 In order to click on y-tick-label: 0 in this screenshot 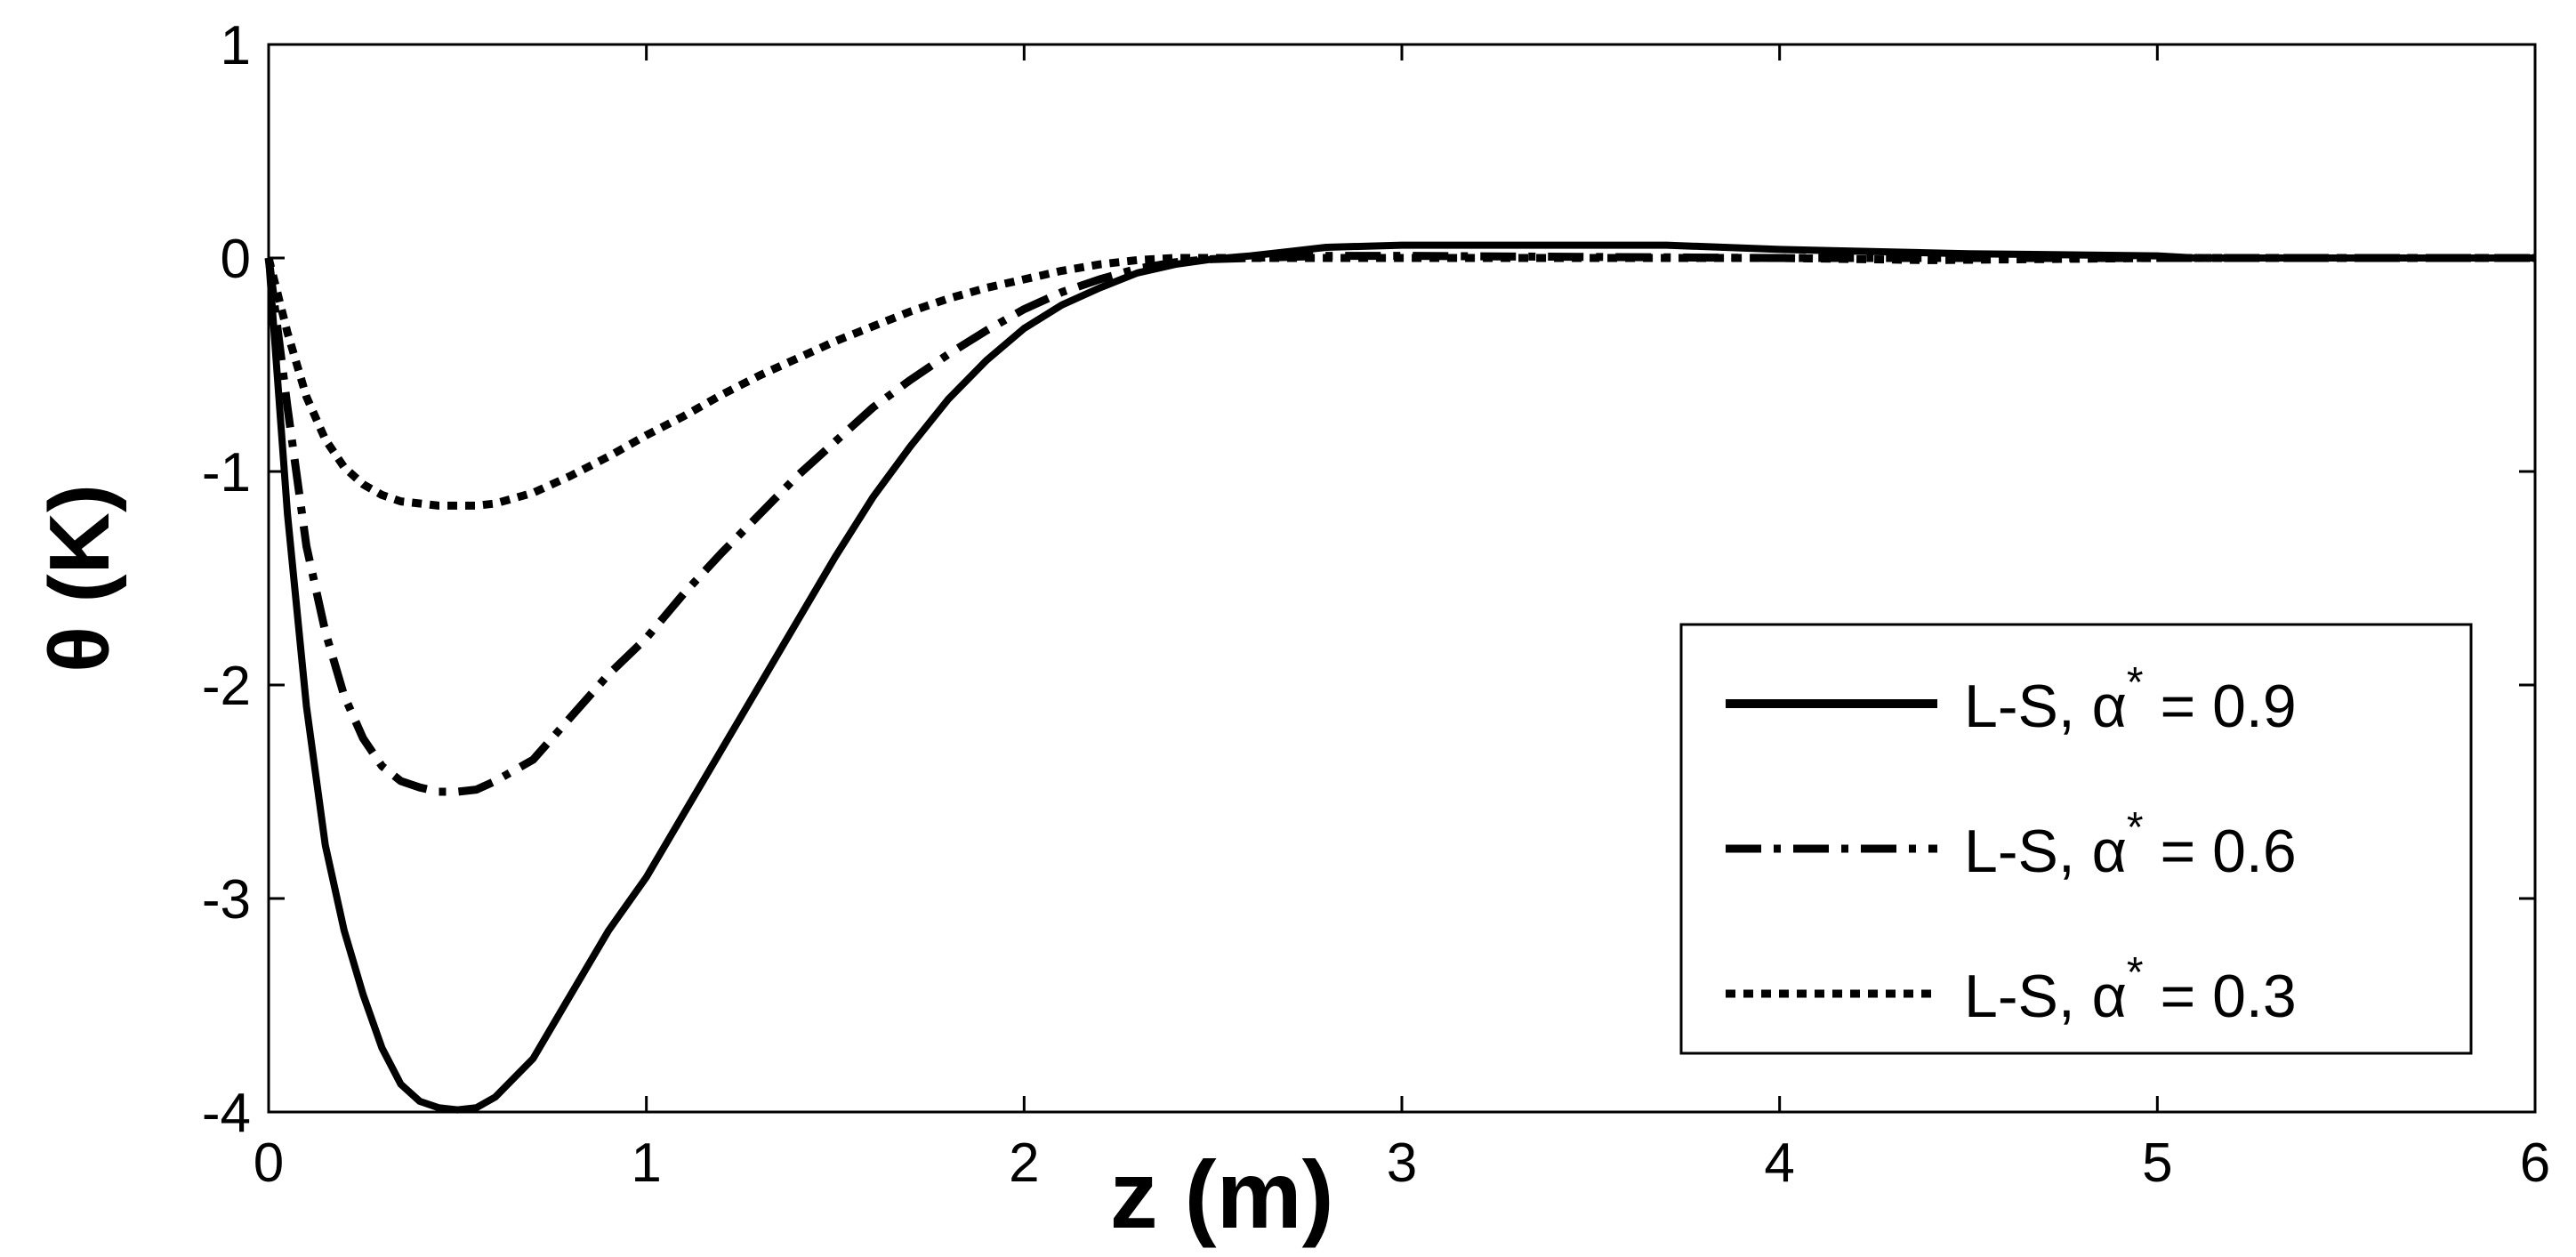, I will do `click(236, 259)`.